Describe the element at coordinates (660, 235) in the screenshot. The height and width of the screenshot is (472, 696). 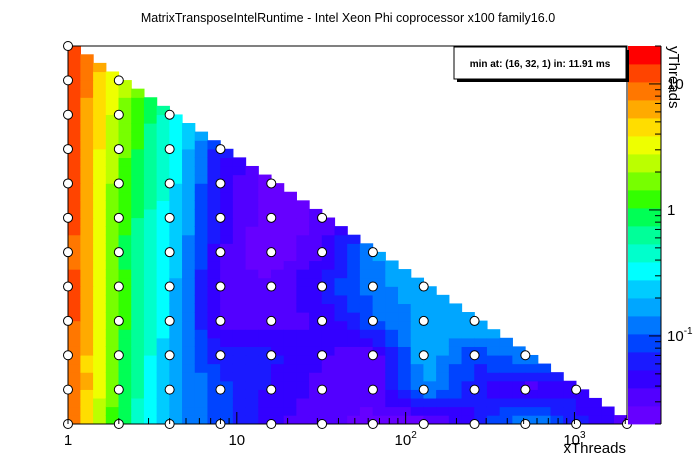
I see `color-palette-axis: 10-1 1 10` at that location.